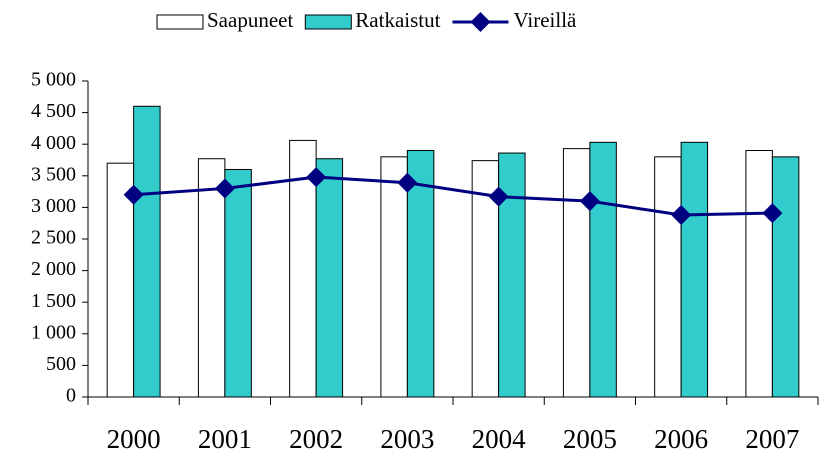 This screenshot has height=457, width=826. What do you see at coordinates (134, 439) in the screenshot?
I see `x-tick-label: 2000` at bounding box center [134, 439].